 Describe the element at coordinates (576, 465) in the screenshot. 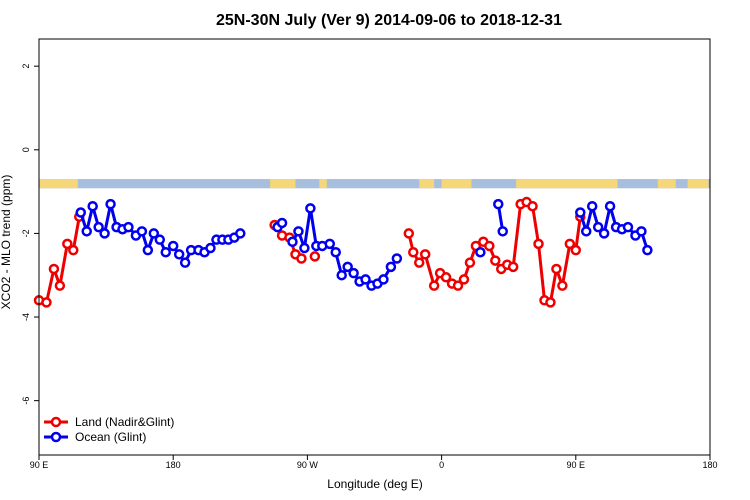

I see `x-tick-label-4: 90 E` at that location.